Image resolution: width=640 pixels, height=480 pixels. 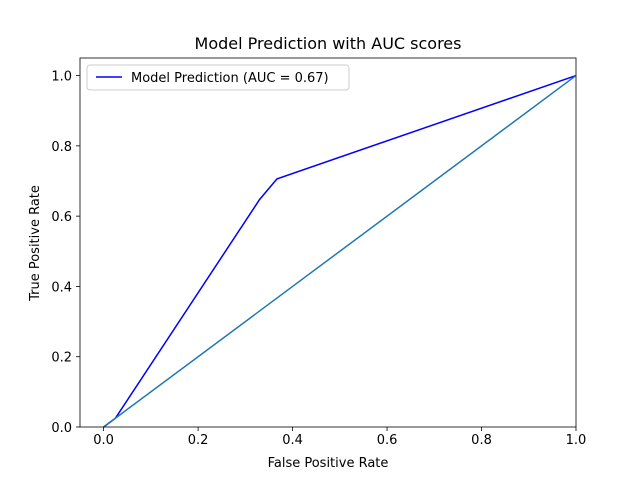 What do you see at coordinates (35, 243) in the screenshot?
I see `y-axis-label: True Positive Rate` at bounding box center [35, 243].